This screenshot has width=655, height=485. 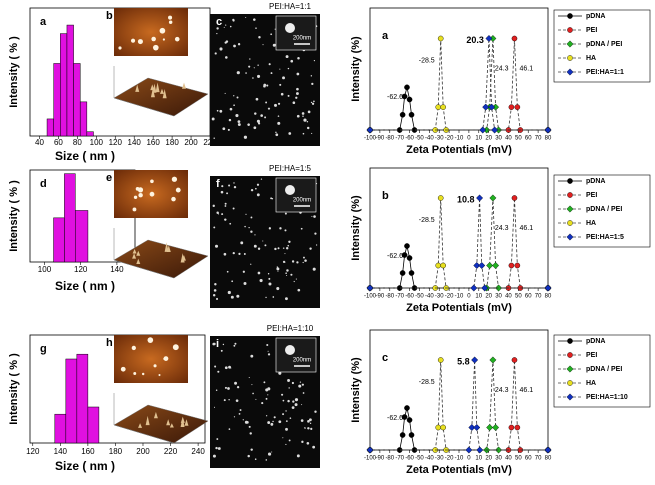 What do you see at coordinates (427, 60) in the screenshot?
I see `peak-label: -28.5` at bounding box center [427, 60].